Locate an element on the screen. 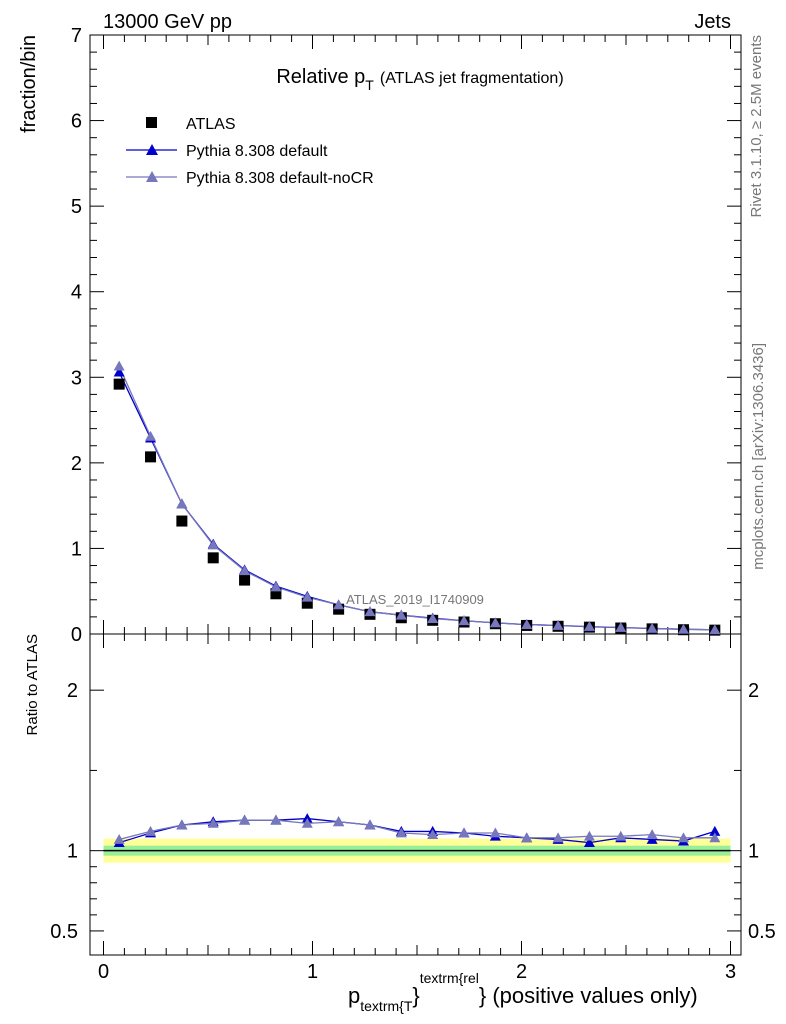  top-ylabel: fraction/bin is located at coordinates (29, 84).